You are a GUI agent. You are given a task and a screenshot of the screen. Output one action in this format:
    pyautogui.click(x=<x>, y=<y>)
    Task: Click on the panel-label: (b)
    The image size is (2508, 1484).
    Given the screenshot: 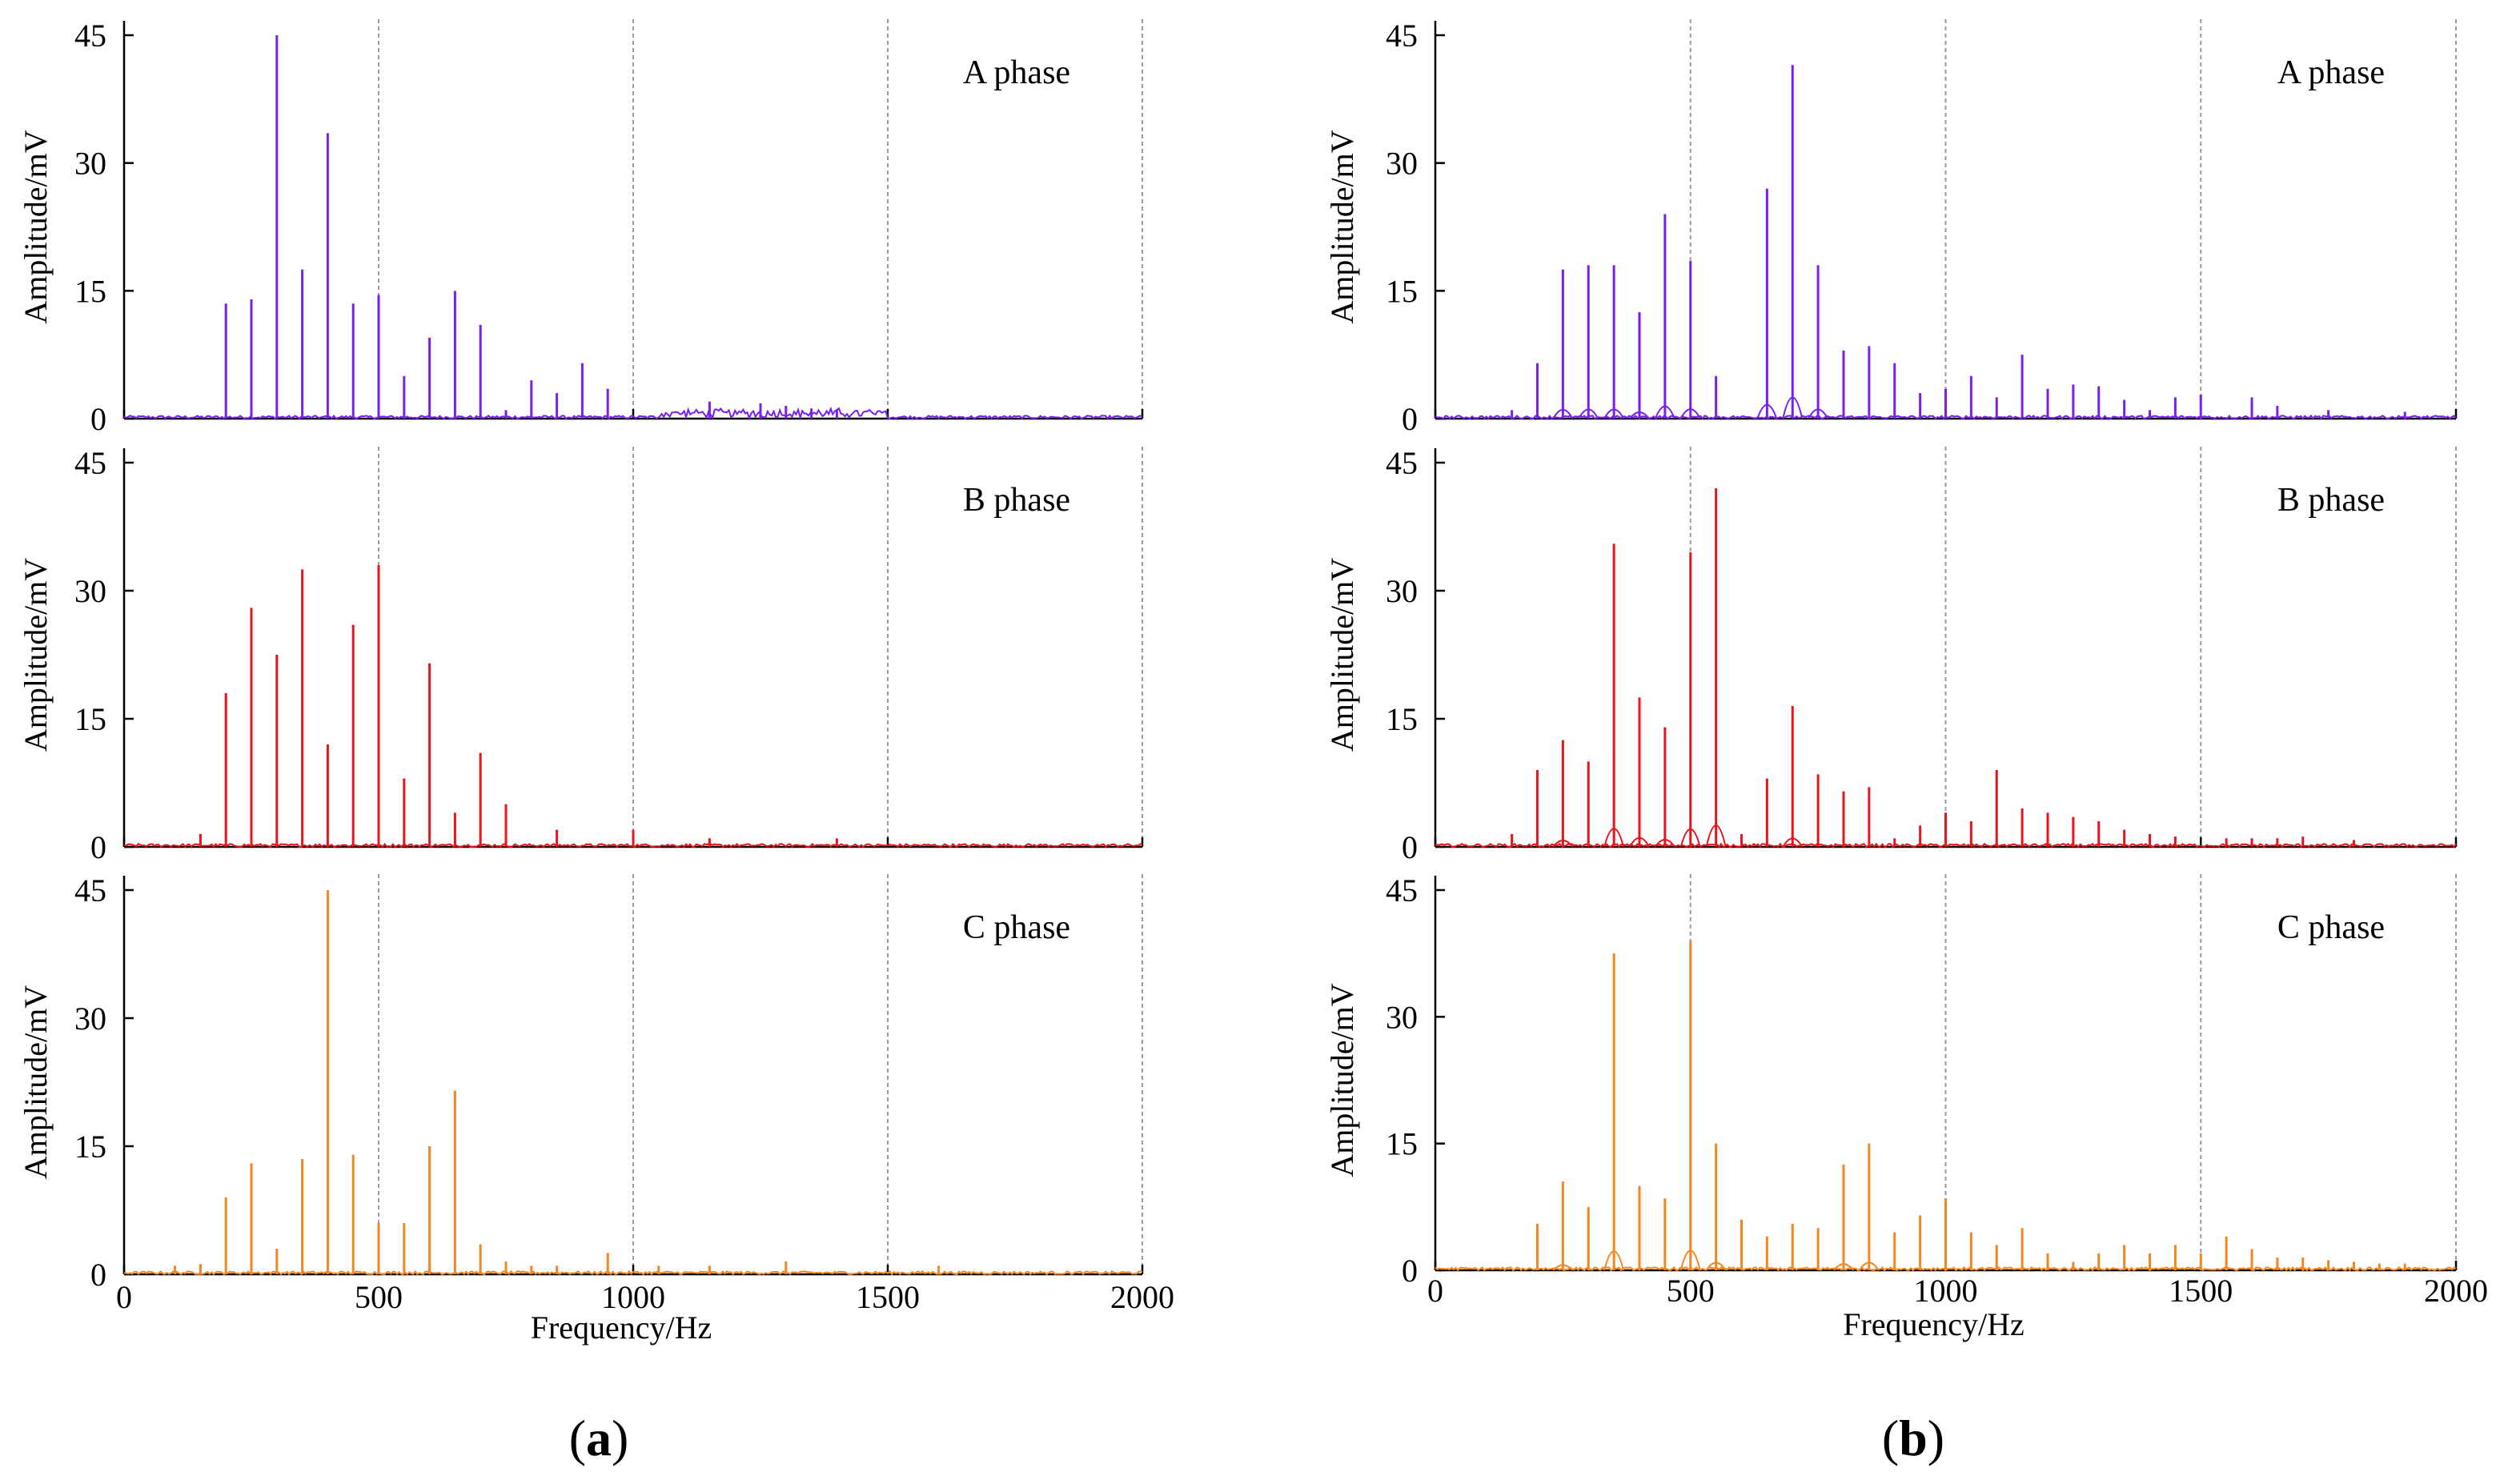 What is the action you would take?
    pyautogui.click(x=1913, y=1438)
    